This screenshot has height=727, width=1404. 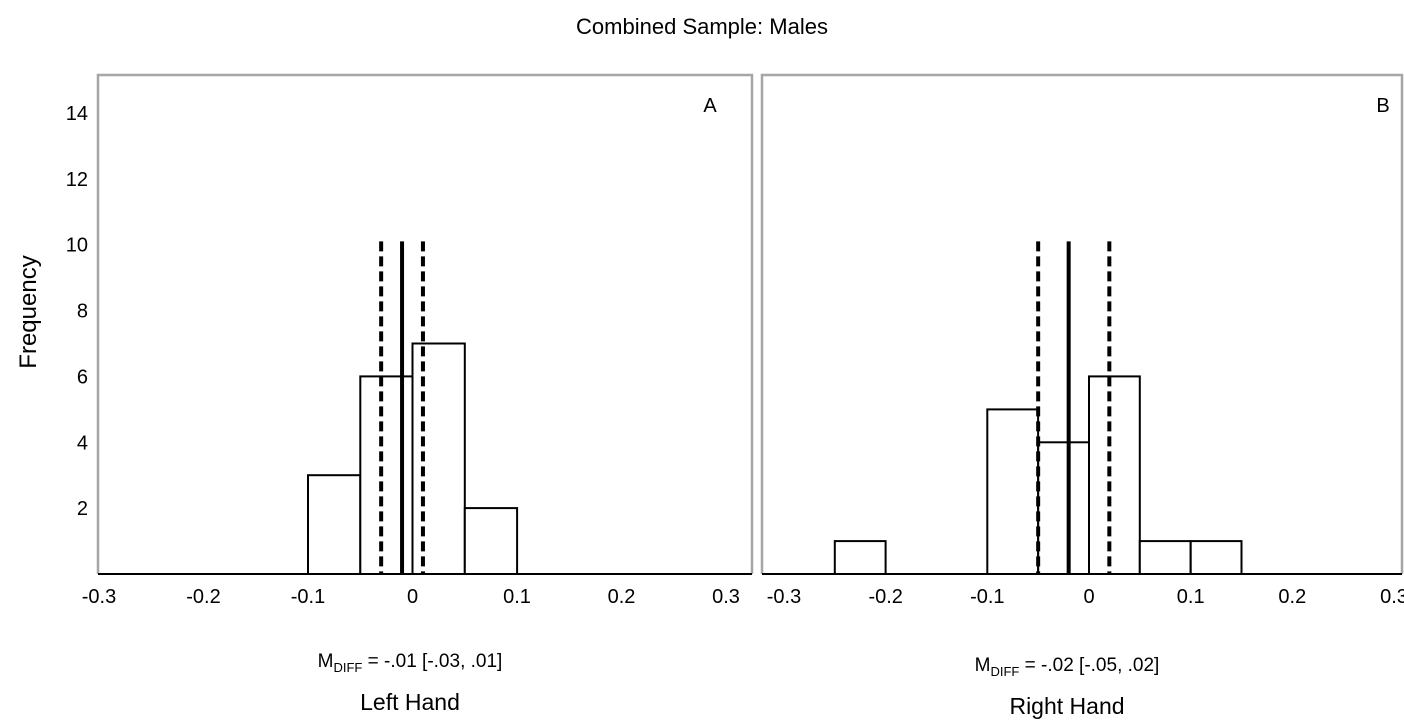 What do you see at coordinates (82, 443) in the screenshot?
I see `y-tick-label: 4` at bounding box center [82, 443].